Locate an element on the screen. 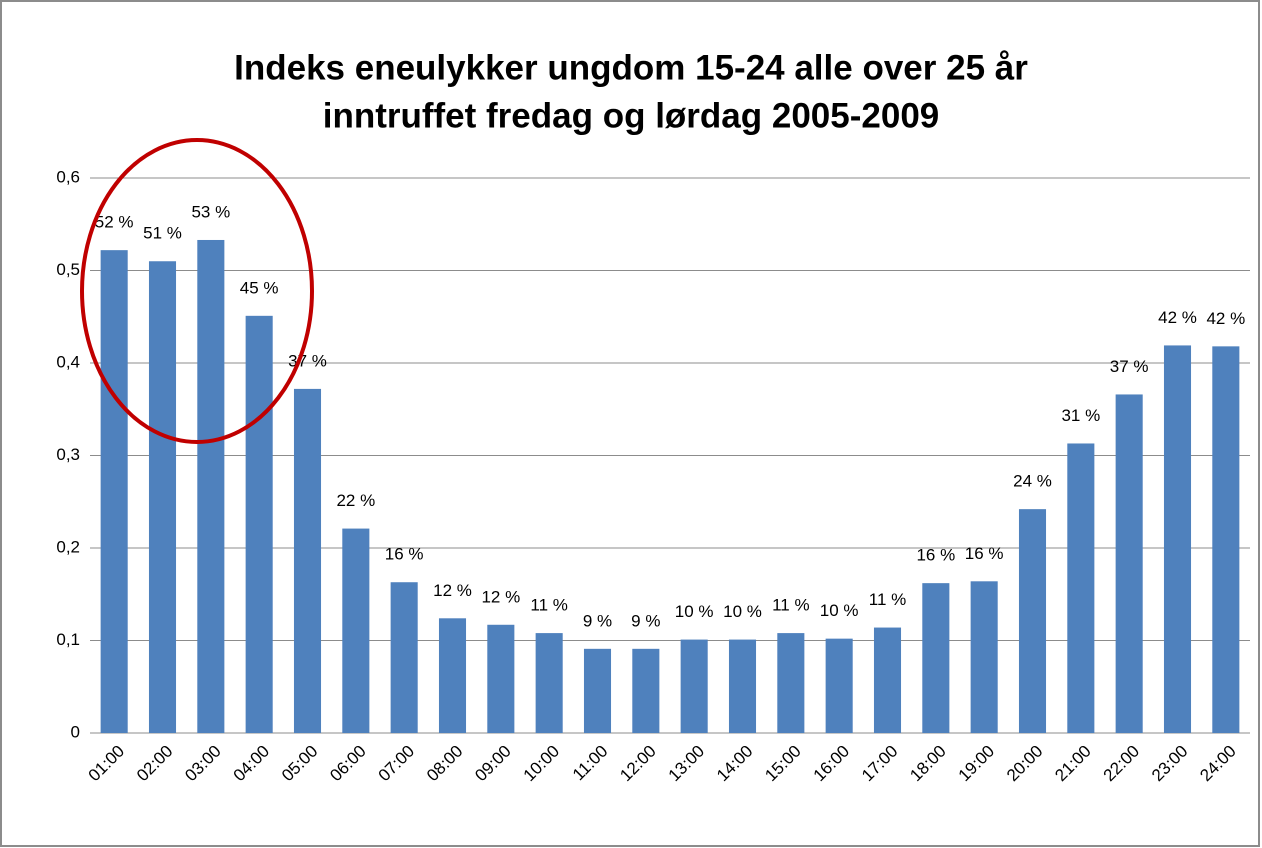 This screenshot has width=1262, height=848. y-tick-label: 0,4 is located at coordinates (68, 361).